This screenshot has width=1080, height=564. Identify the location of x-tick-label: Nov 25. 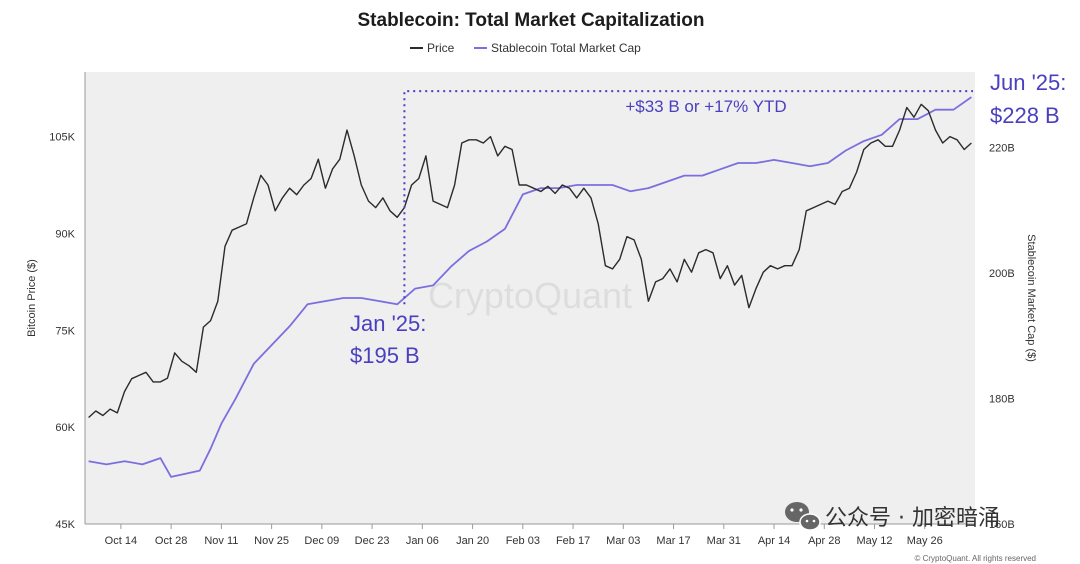
(271, 541).